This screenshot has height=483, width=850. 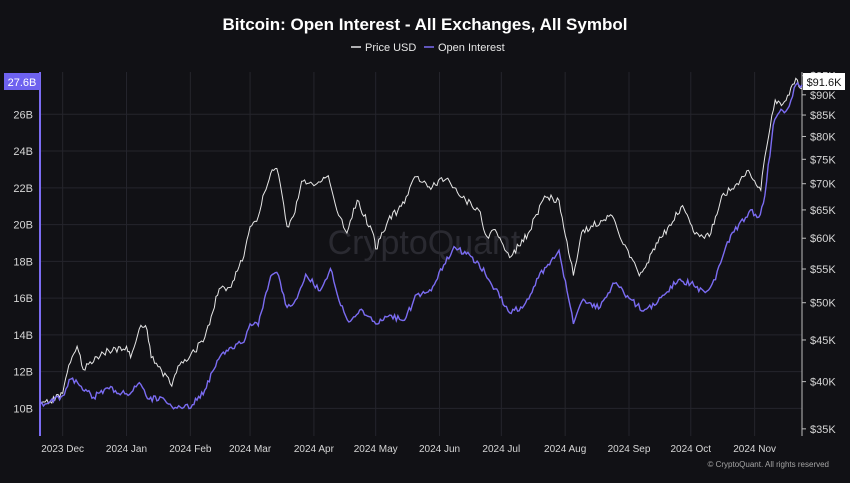 I want to click on x-tick-label: 2024 Aug, so click(x=565, y=449).